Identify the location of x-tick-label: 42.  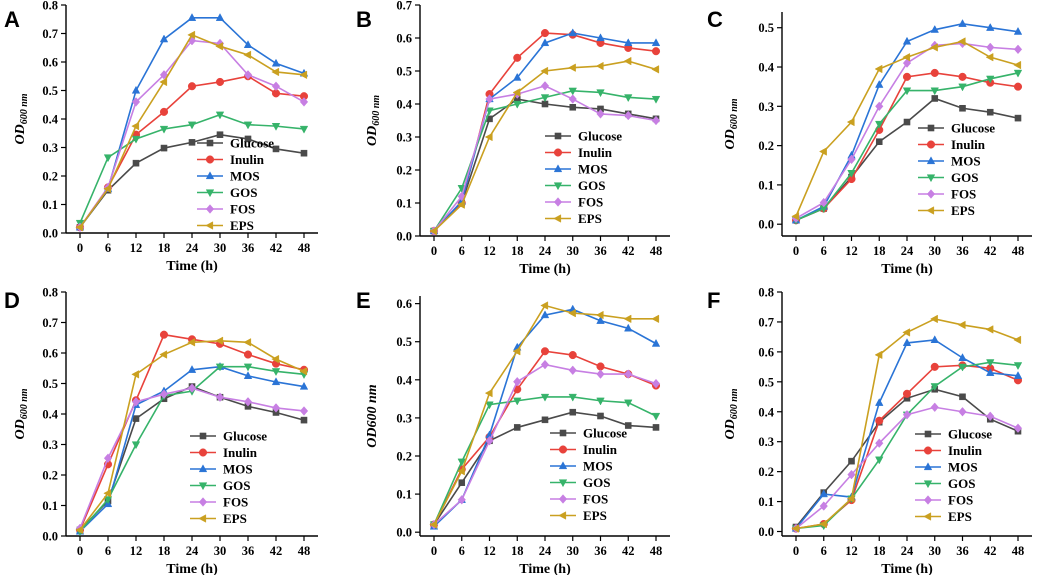
(628, 251).